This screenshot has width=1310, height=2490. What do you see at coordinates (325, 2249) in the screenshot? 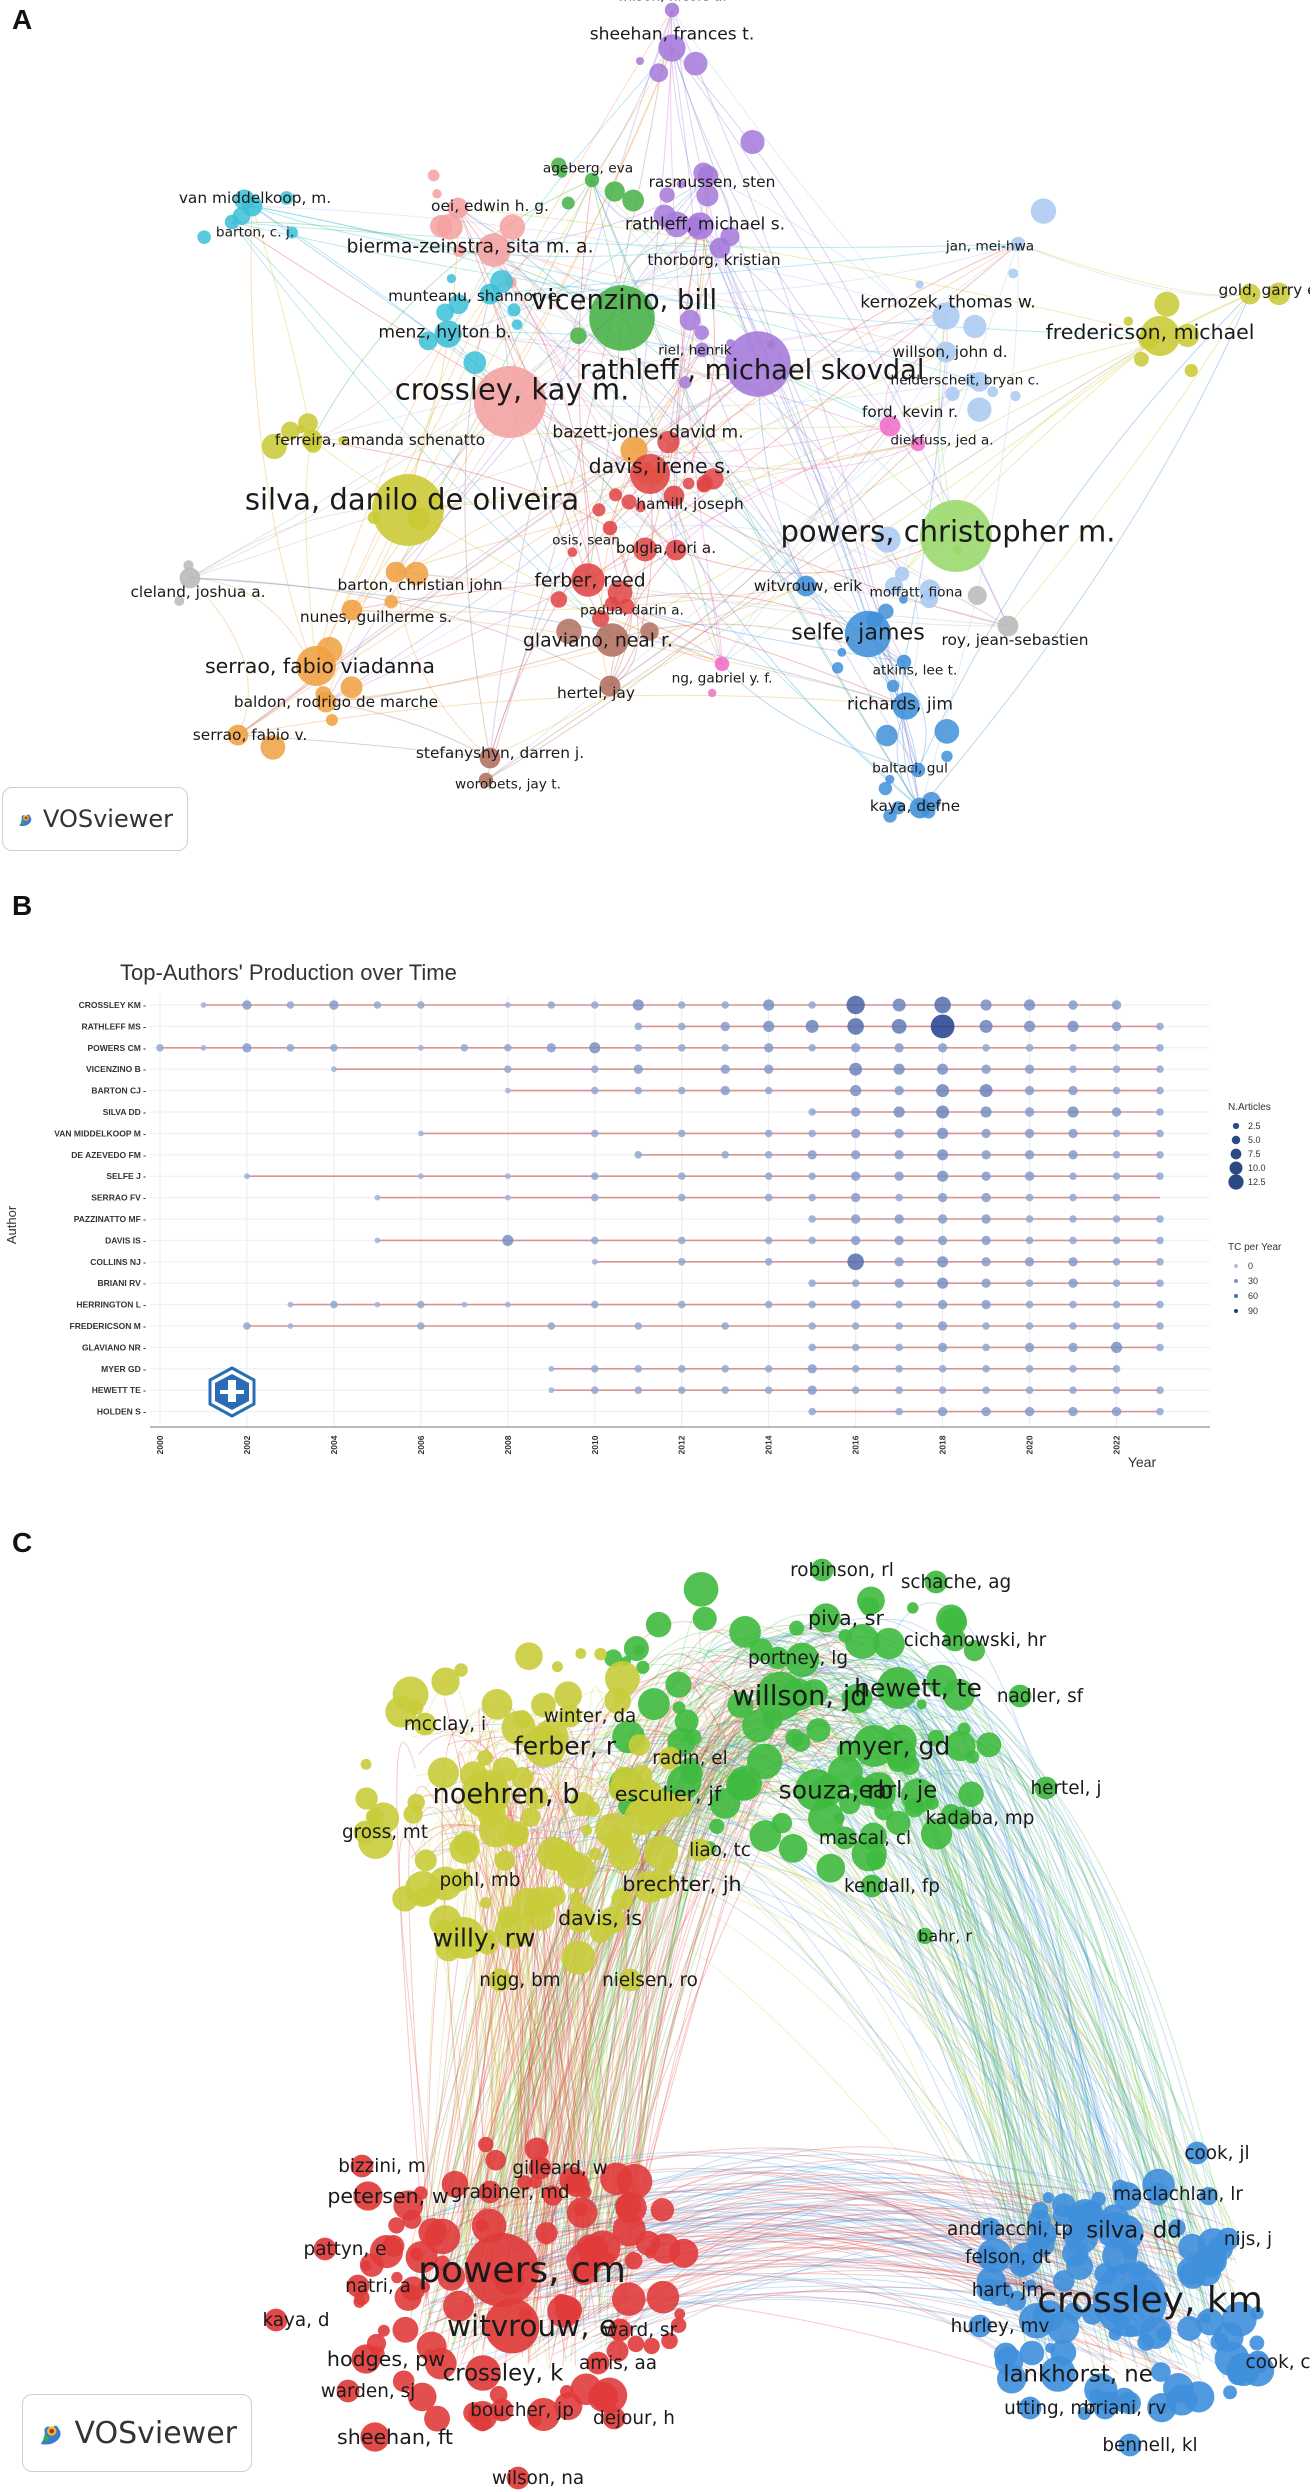
I see `reference-node-pattyn-e` at bounding box center [325, 2249].